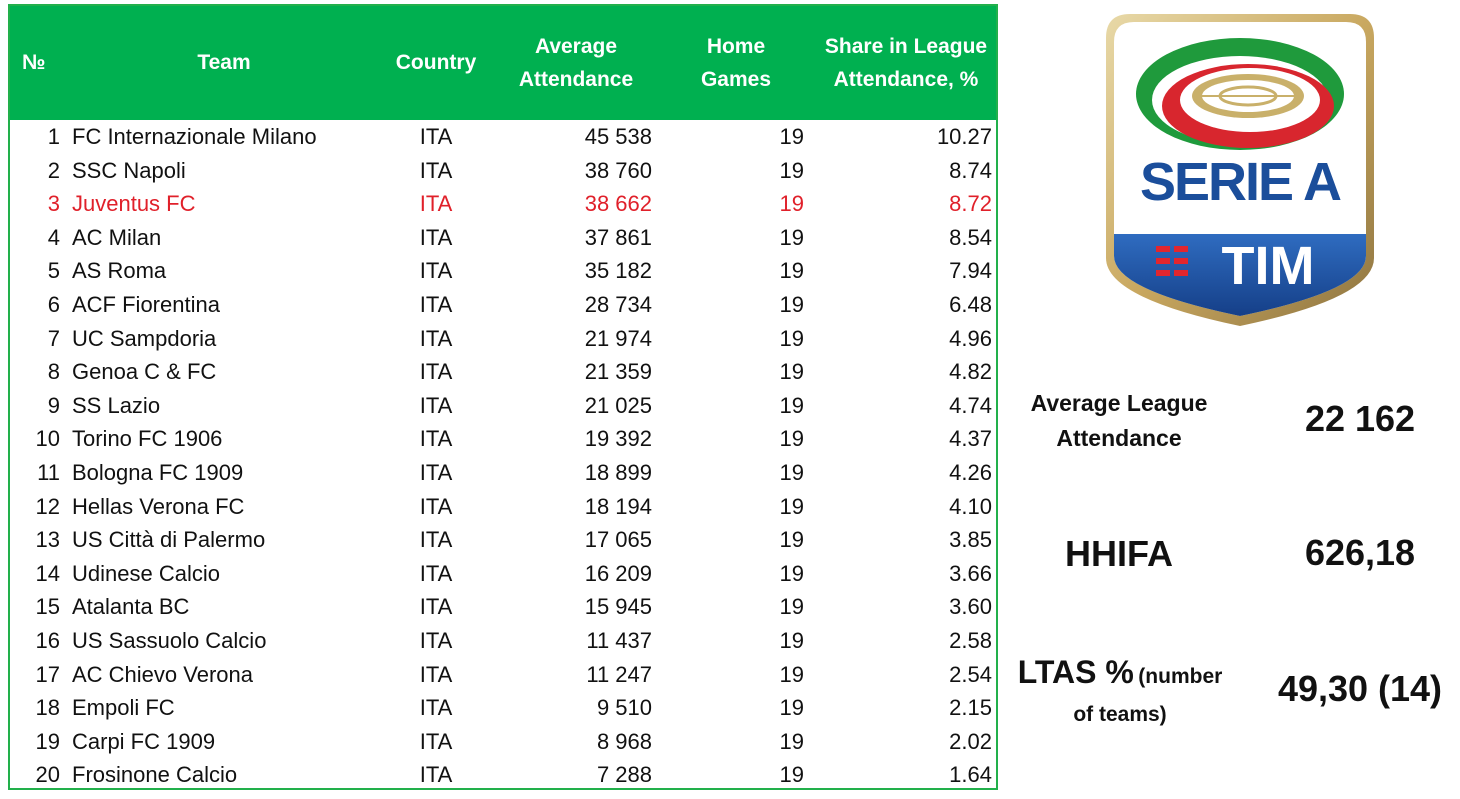  Describe the element at coordinates (503, 574) in the screenshot. I see `table-row: 14 Udinese Calcio ITA 16 209 19 3.66` at that location.